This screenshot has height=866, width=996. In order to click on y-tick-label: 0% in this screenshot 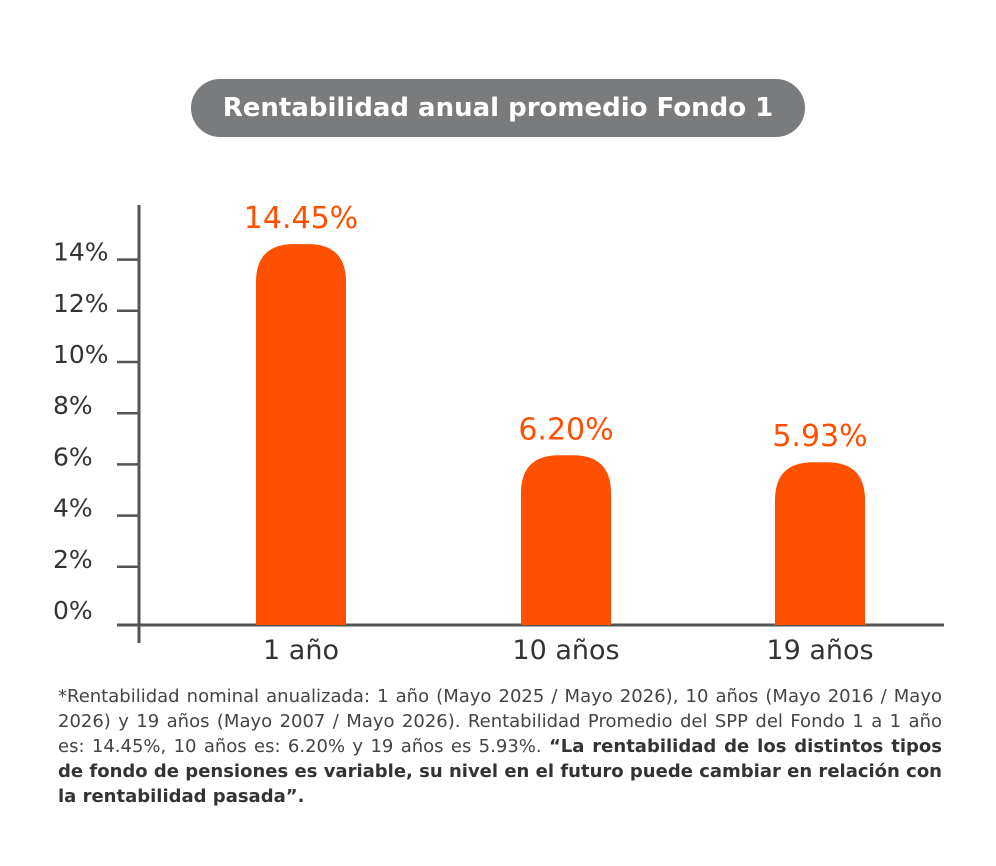, I will do `click(73, 610)`.